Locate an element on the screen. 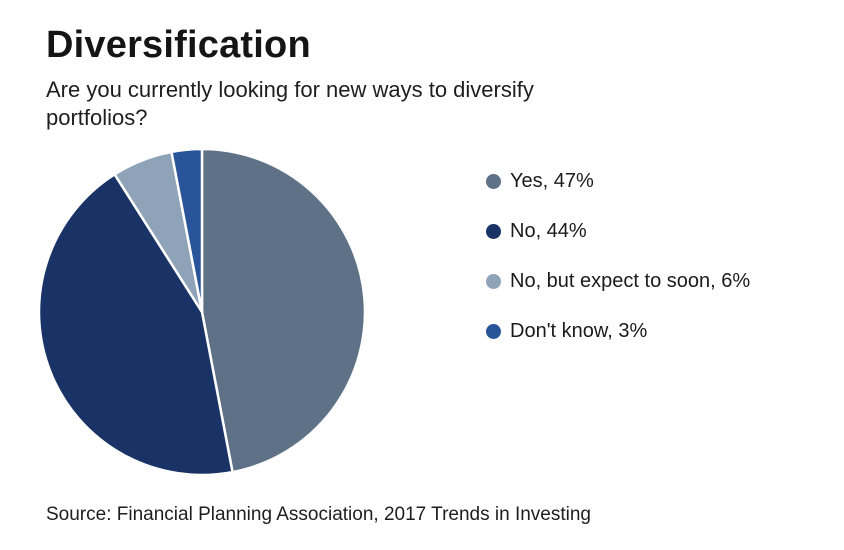 This screenshot has height=550, width=844. chart-title: Diversification is located at coordinates (178, 45).